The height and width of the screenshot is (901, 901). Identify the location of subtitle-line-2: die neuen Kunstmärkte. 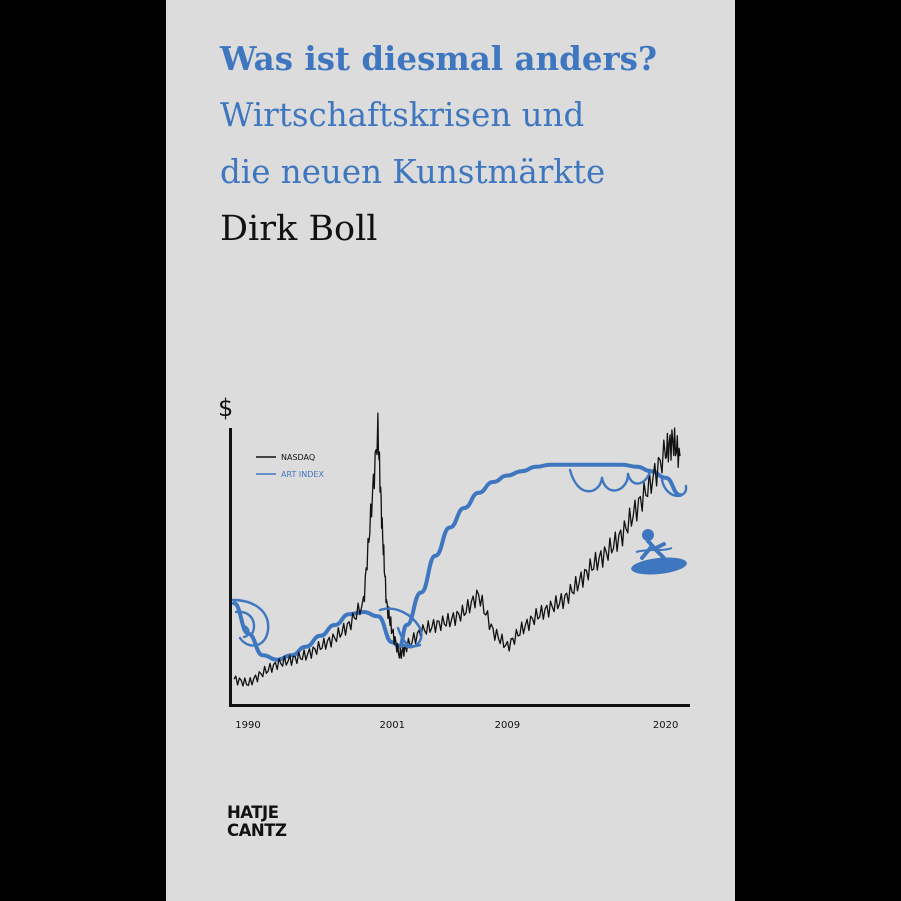
(413, 172).